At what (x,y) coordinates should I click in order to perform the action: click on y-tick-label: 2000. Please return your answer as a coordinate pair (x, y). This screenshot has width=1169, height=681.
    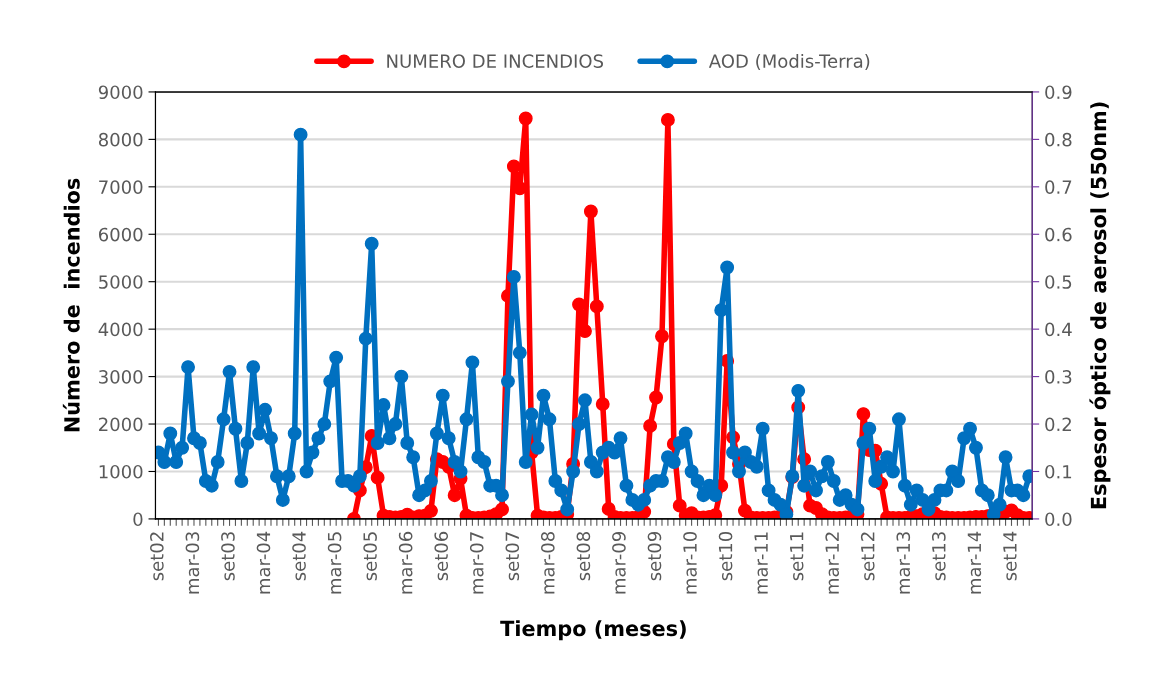
    Looking at the image, I should click on (121, 424).